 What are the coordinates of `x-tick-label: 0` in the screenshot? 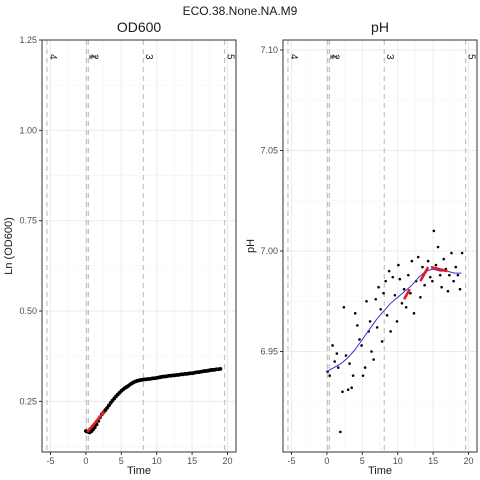 It's located at (85, 461).